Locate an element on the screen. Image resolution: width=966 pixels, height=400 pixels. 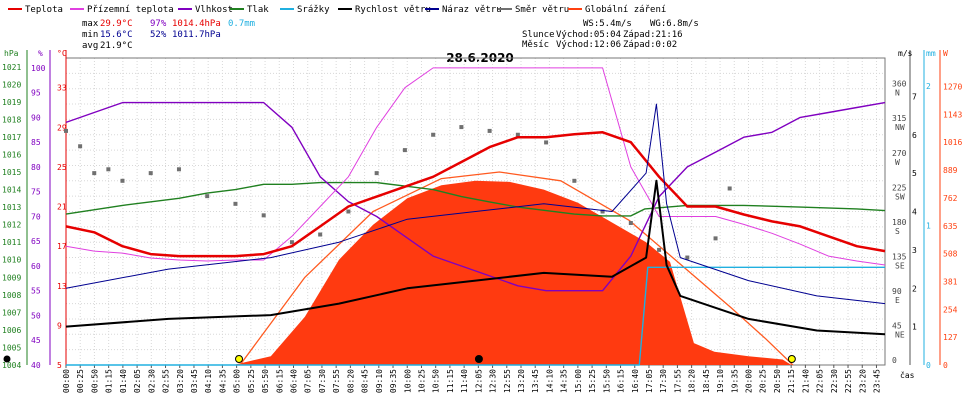
tick-label: 1015 is located at coordinates (11, 172).